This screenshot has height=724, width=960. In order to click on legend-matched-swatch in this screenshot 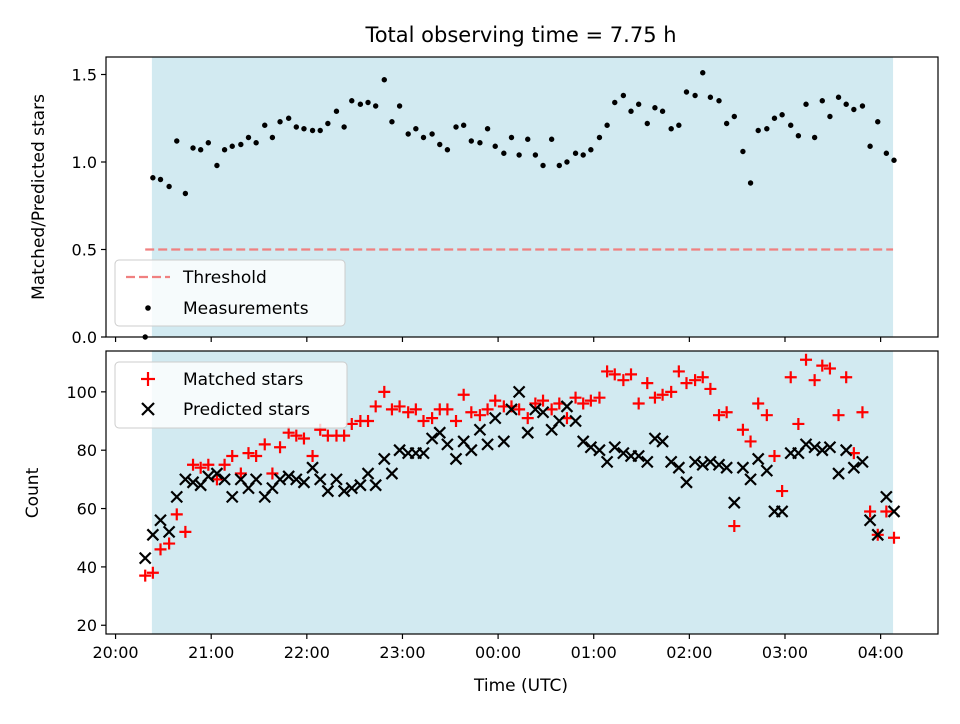, I will do `click(148, 379)`.